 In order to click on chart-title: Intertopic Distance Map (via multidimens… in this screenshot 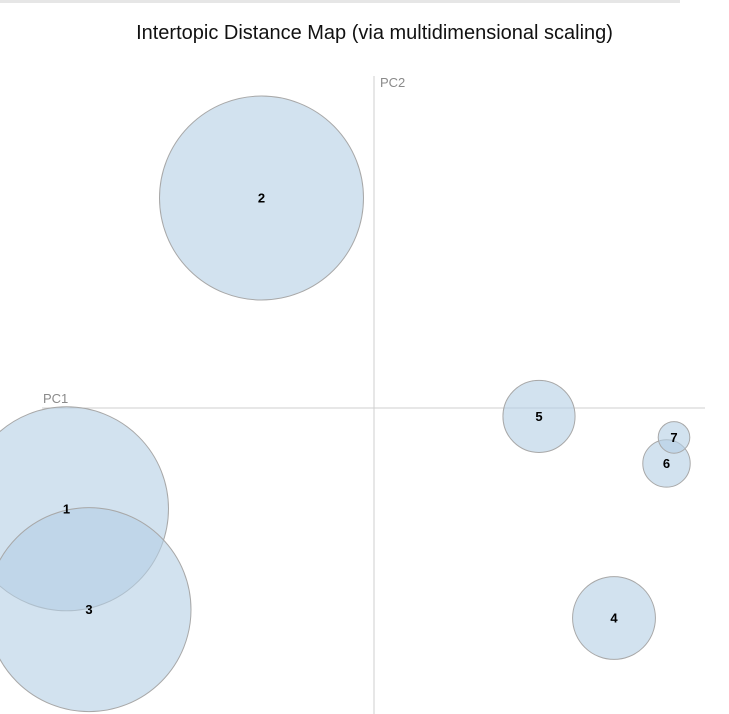, I will do `click(374, 33)`.